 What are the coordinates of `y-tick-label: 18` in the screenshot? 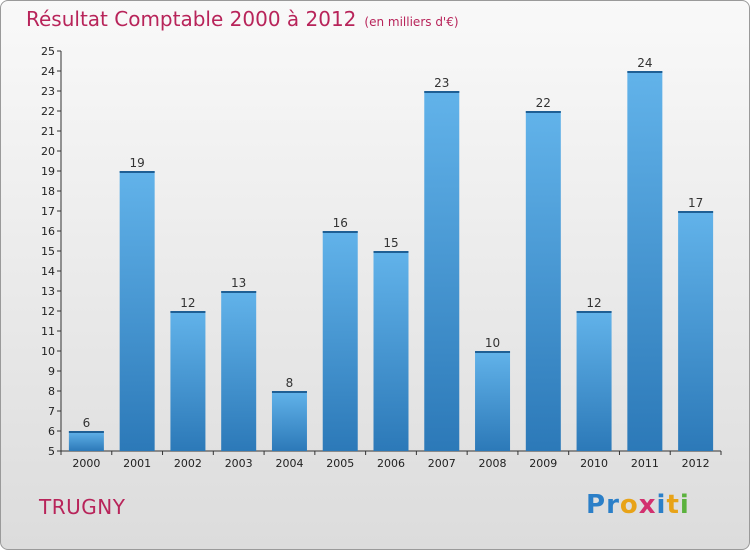 It's located at (48, 191).